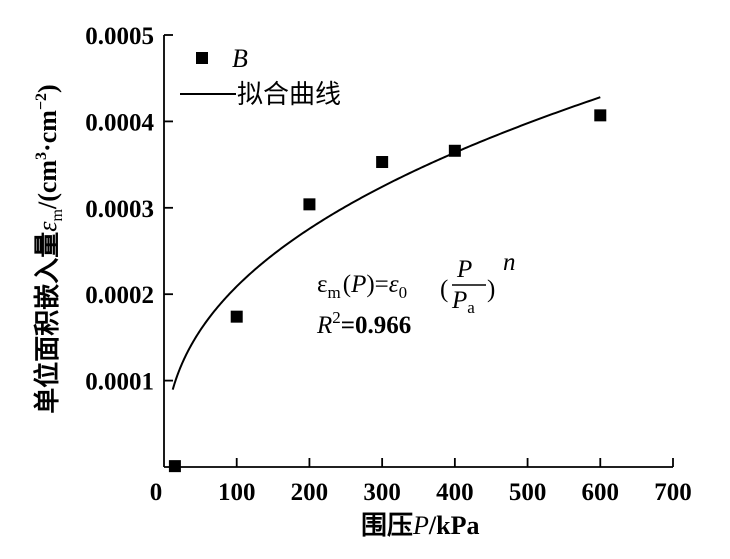 This screenshot has width=730, height=559. I want to click on y-tick-label: 0.0003, so click(119, 209).